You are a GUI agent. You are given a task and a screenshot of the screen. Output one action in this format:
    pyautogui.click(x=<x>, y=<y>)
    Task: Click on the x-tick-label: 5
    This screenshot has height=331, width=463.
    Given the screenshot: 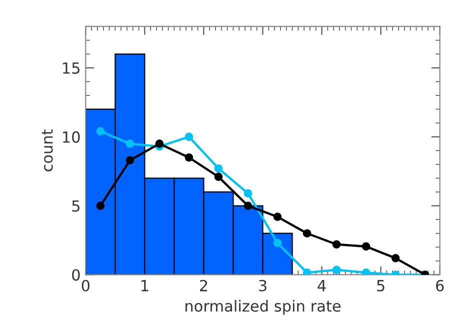 What is the action you would take?
    pyautogui.click(x=380, y=286)
    